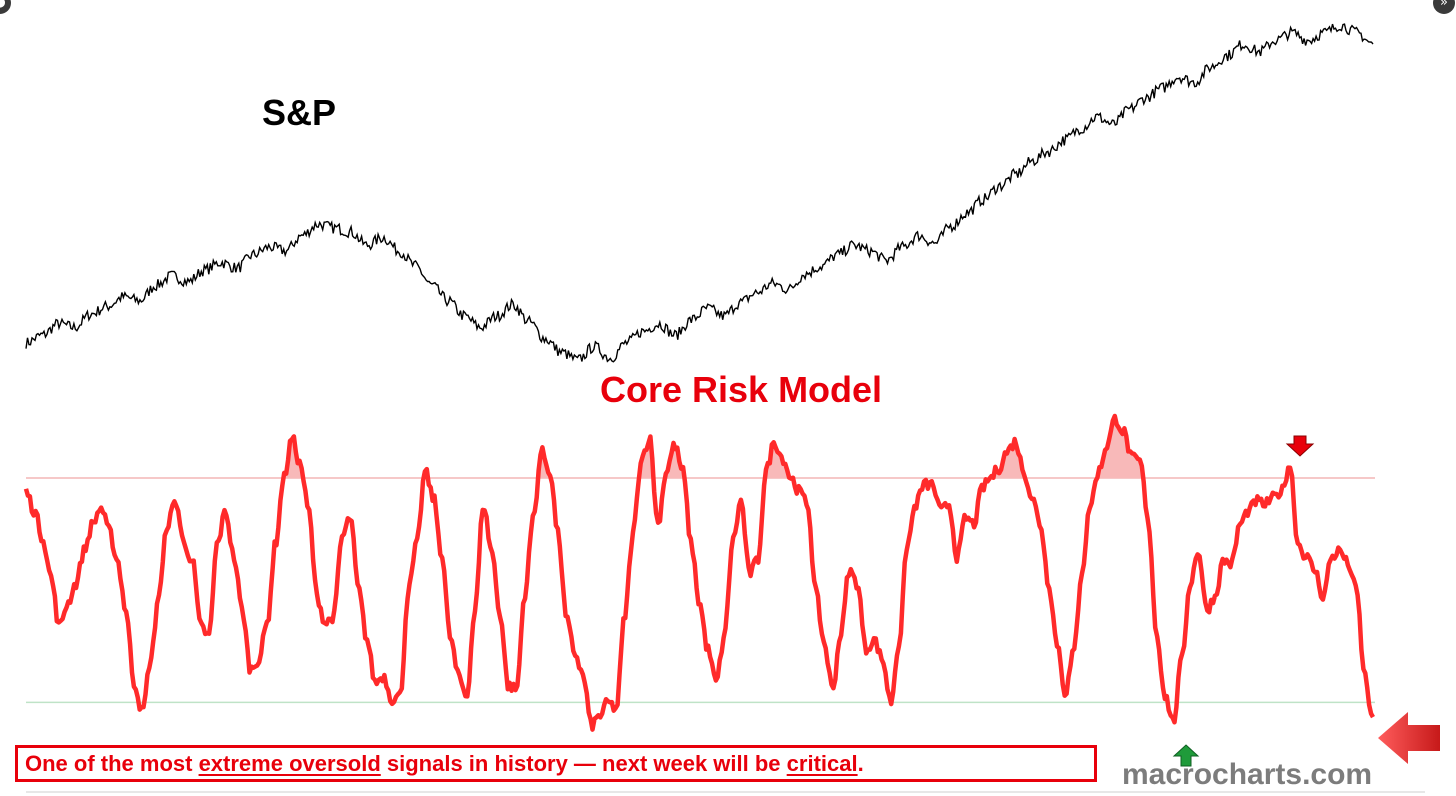 The height and width of the screenshot is (796, 1456). Describe the element at coordinates (1186, 755) in the screenshot. I see `buy-signal-arrow-icon` at that location.